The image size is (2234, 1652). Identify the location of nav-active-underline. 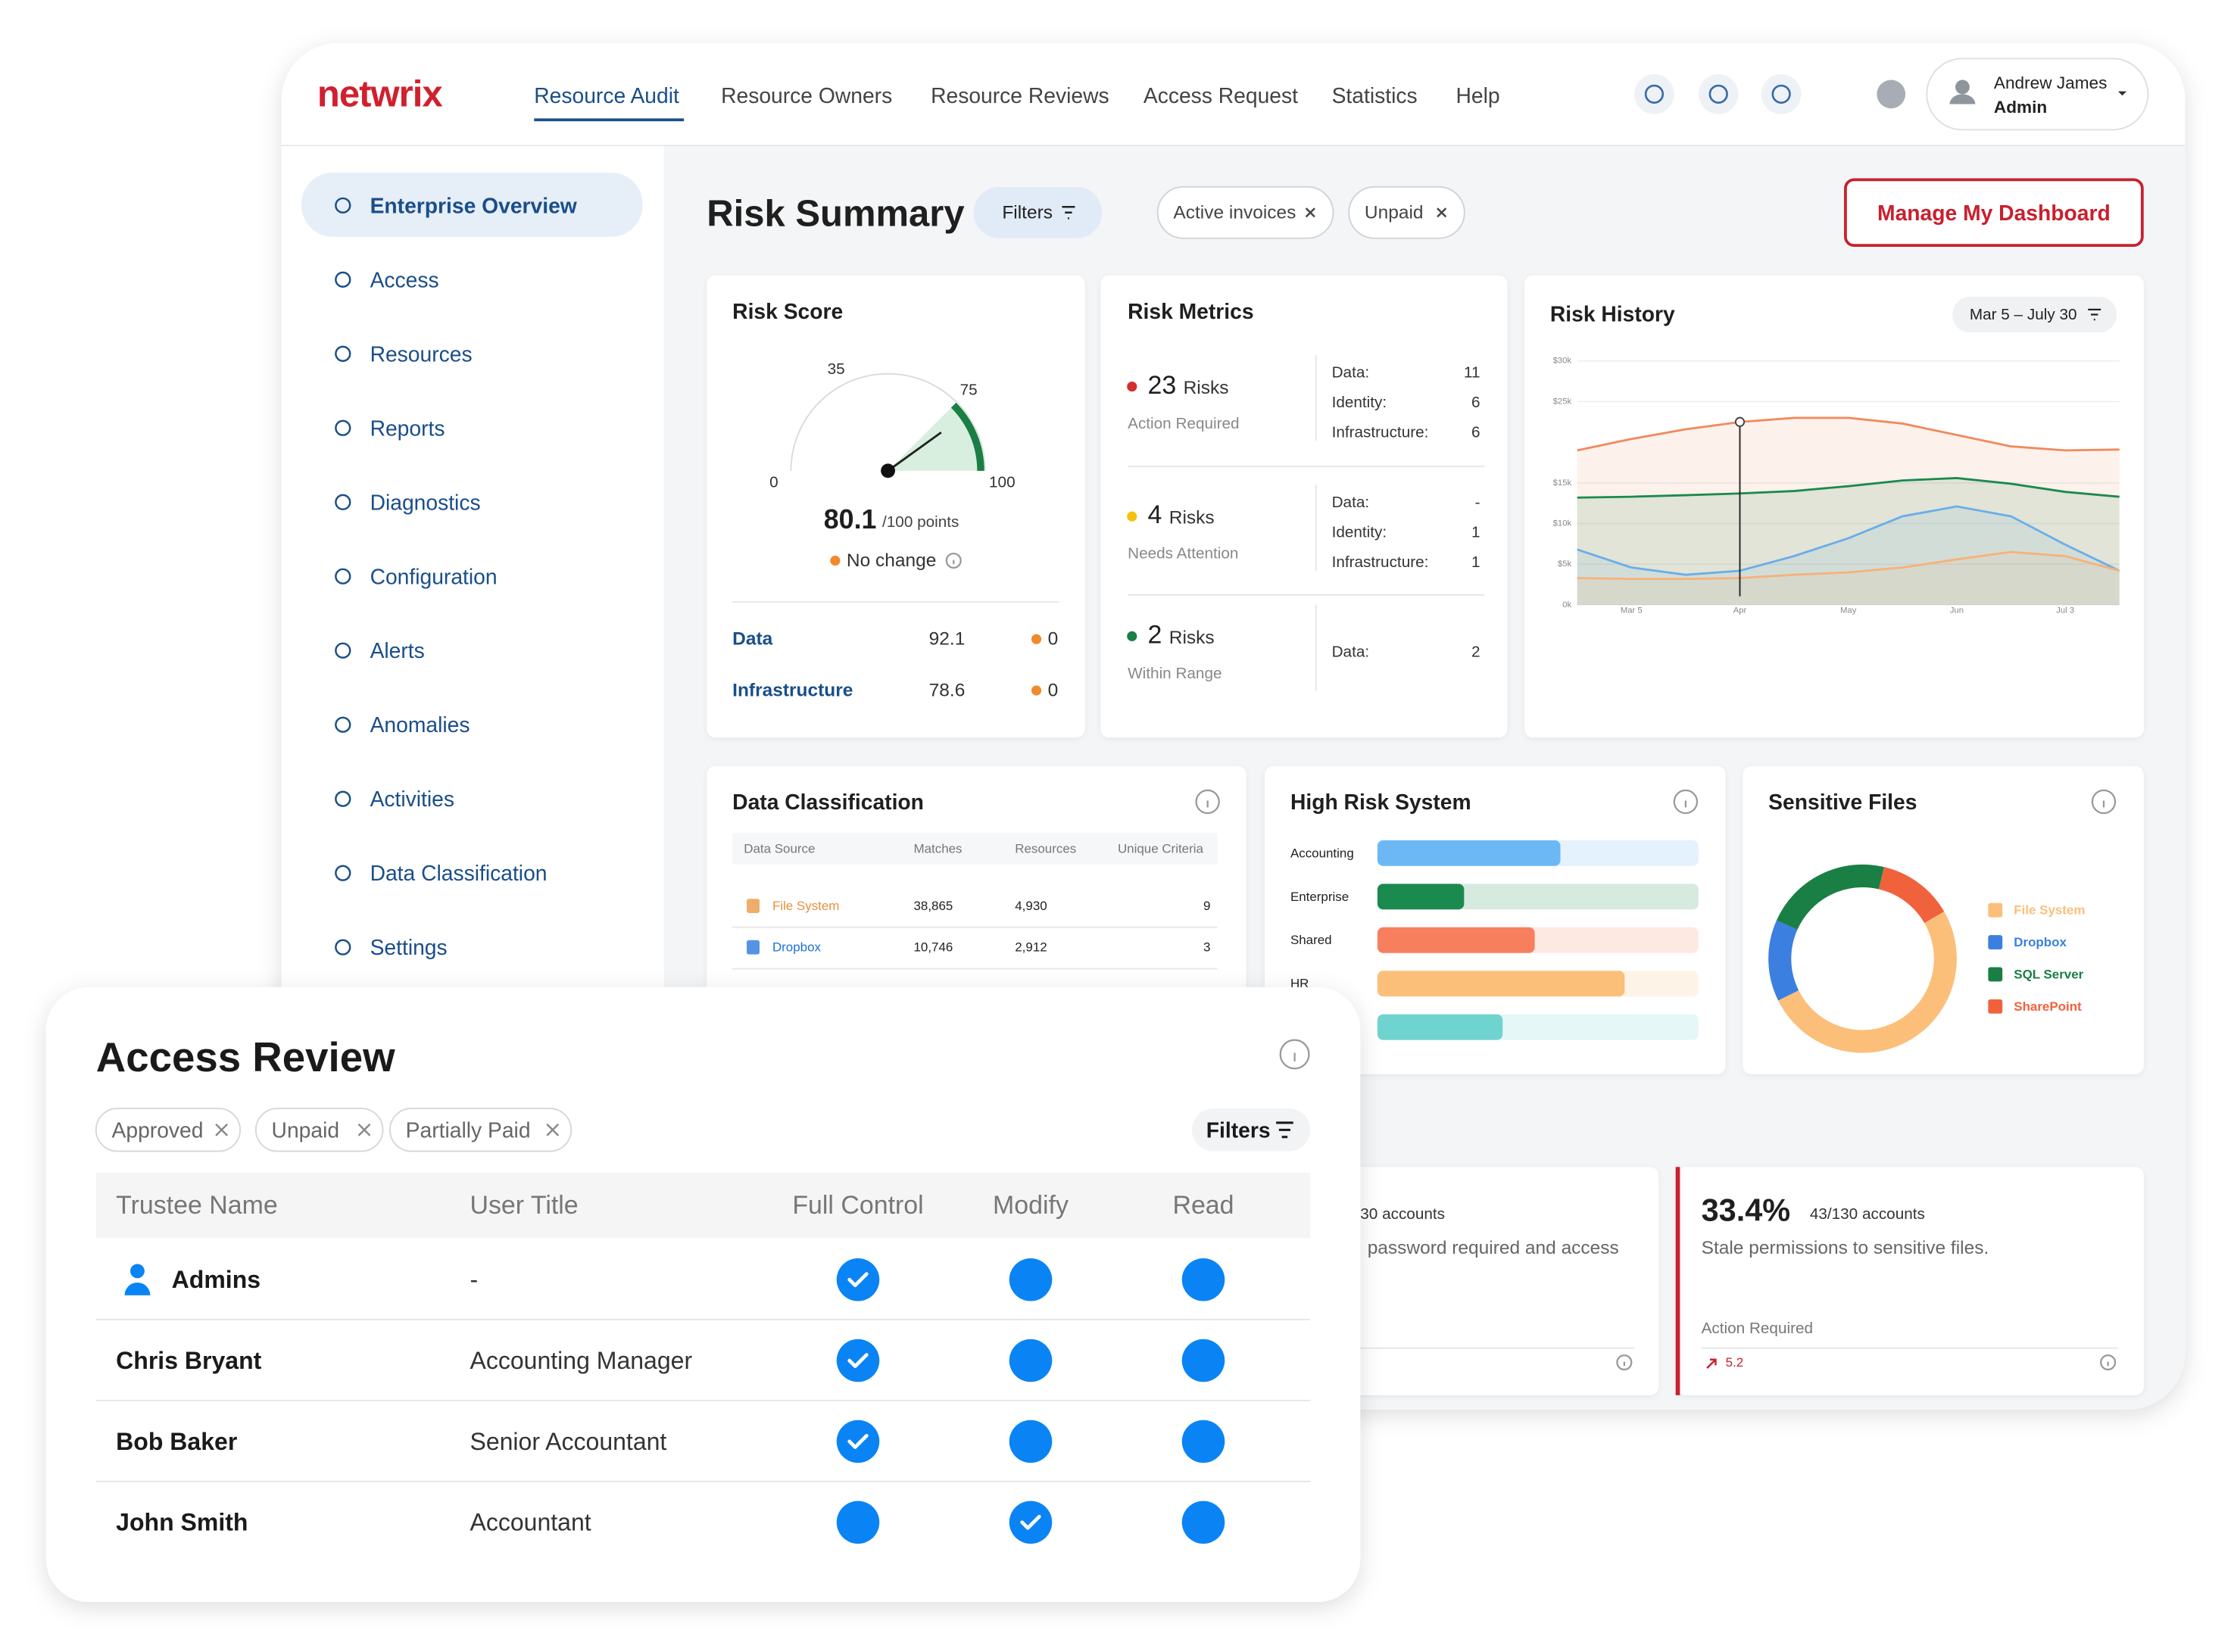
(609, 120).